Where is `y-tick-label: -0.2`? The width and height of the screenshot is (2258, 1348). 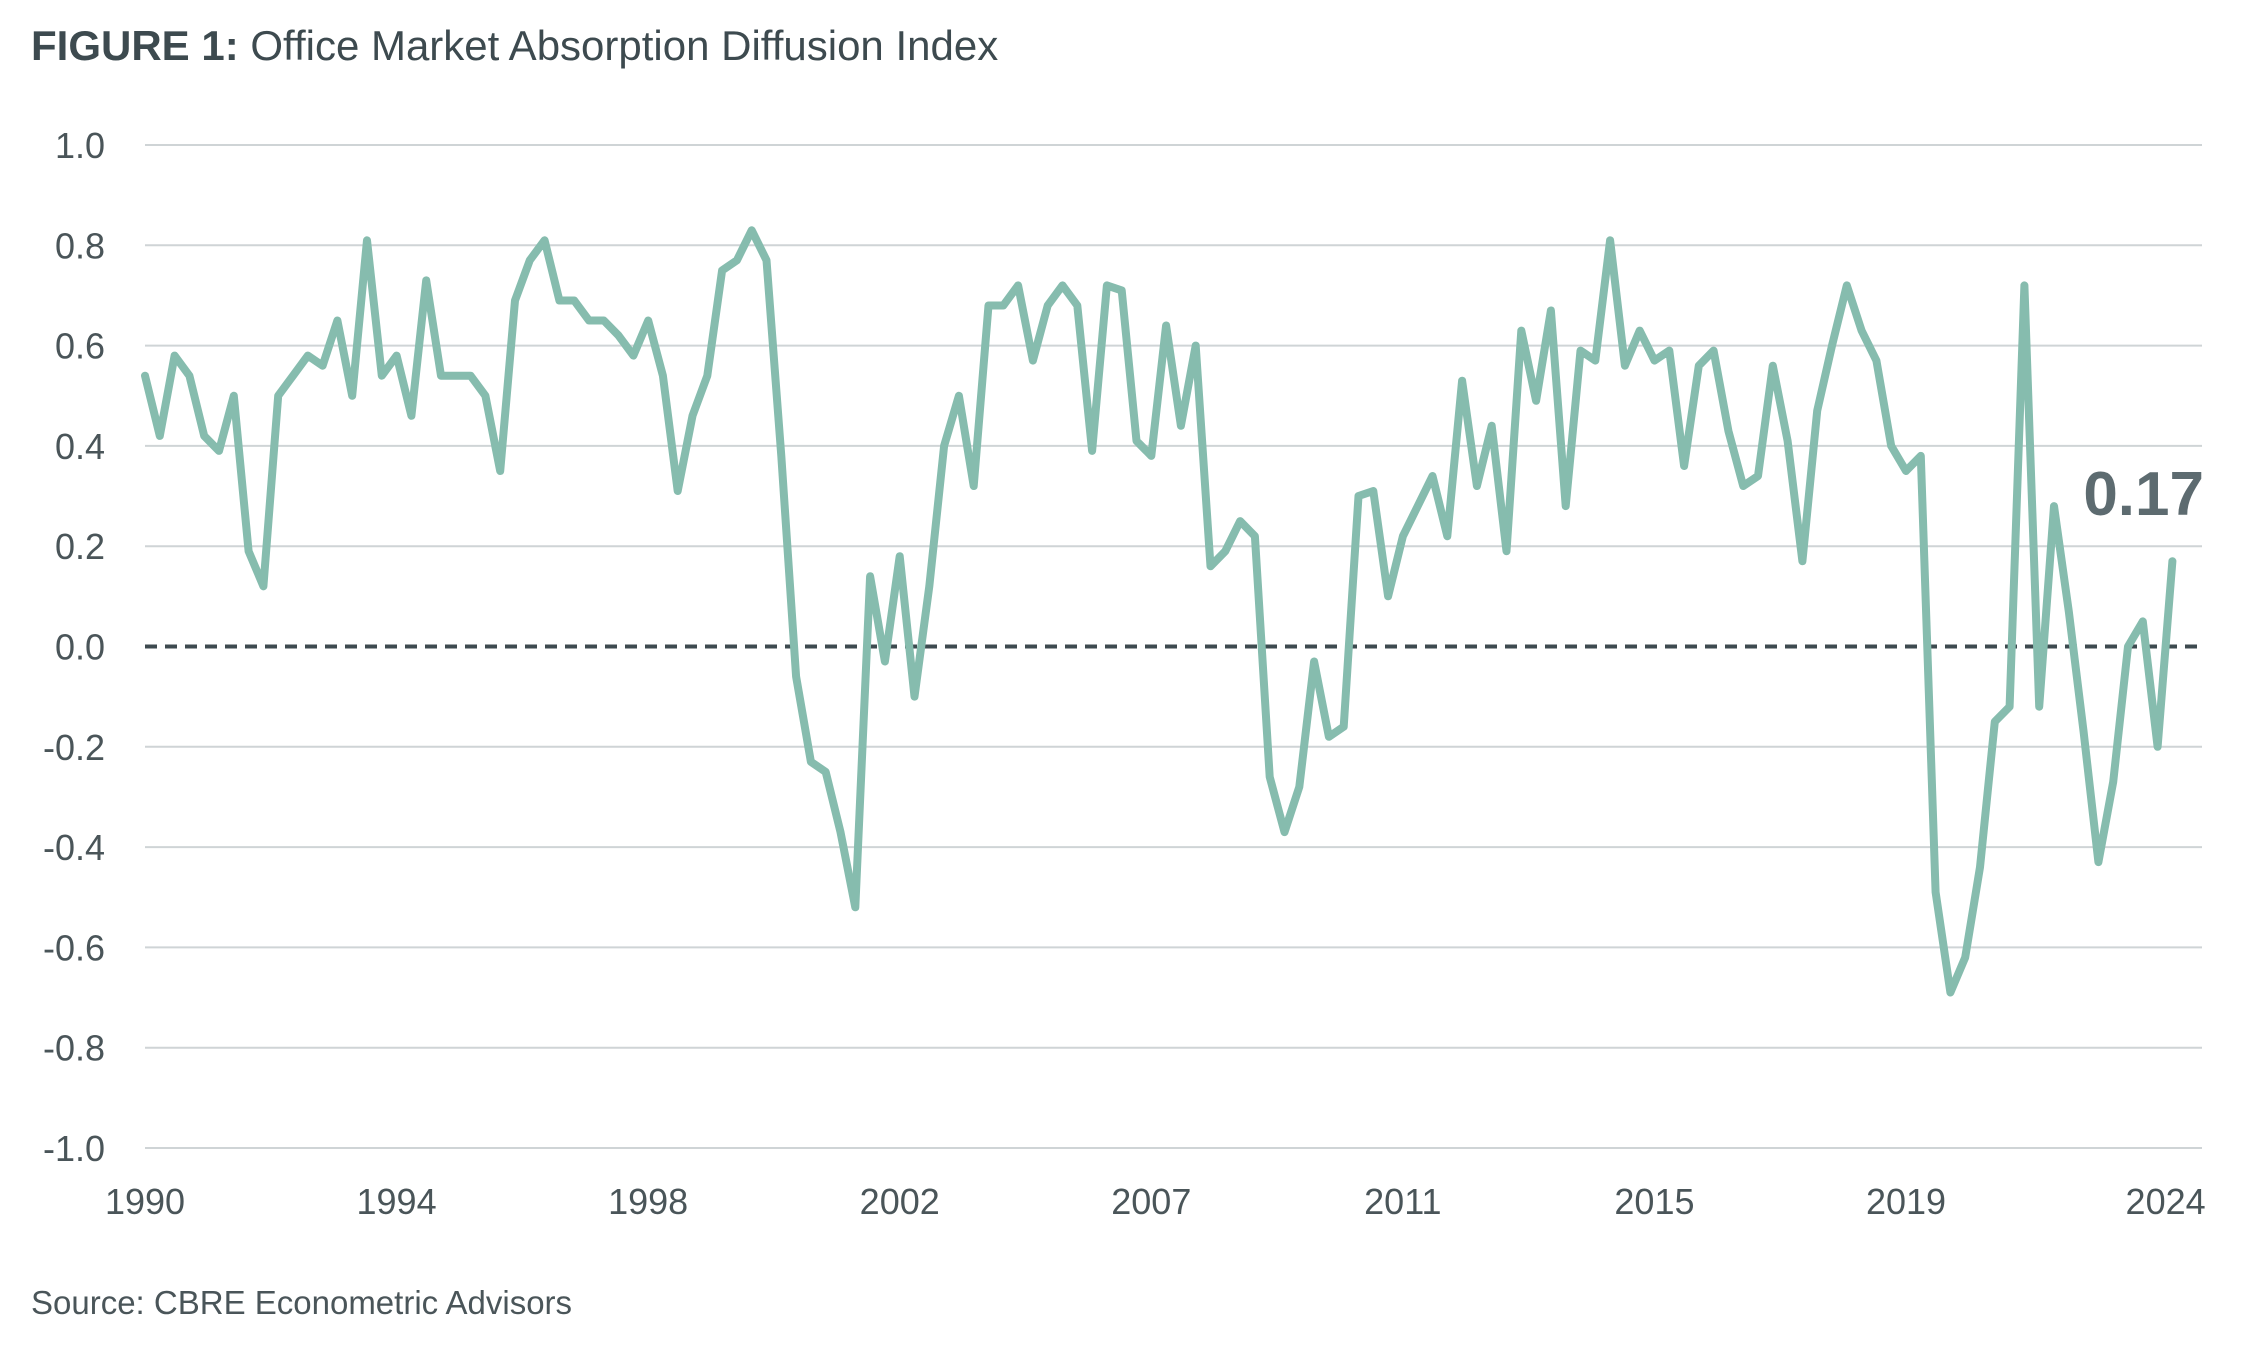
y-tick-label: -0.2 is located at coordinates (74, 747).